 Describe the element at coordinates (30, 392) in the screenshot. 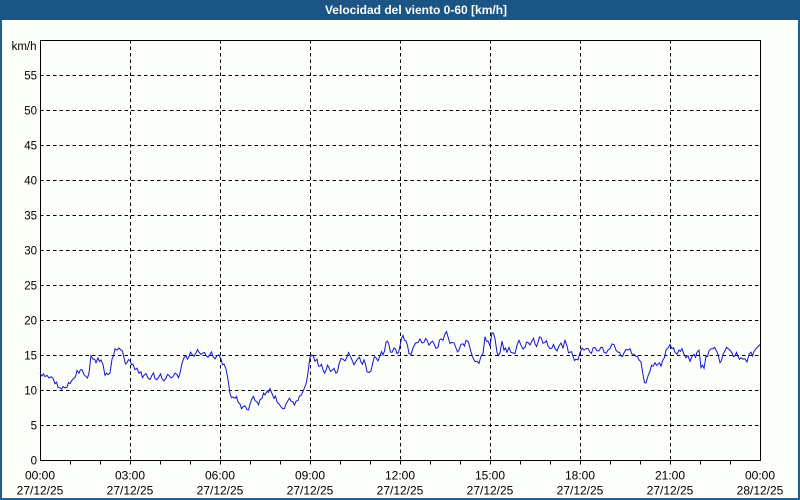

I see `svg-text: 10` at that location.